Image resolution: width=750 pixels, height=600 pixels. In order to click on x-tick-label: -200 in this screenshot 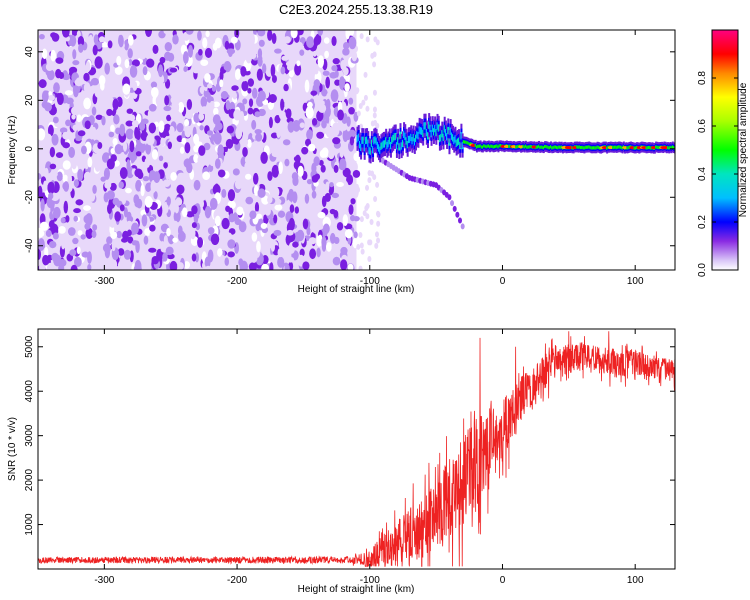, I will do `click(237, 580)`.